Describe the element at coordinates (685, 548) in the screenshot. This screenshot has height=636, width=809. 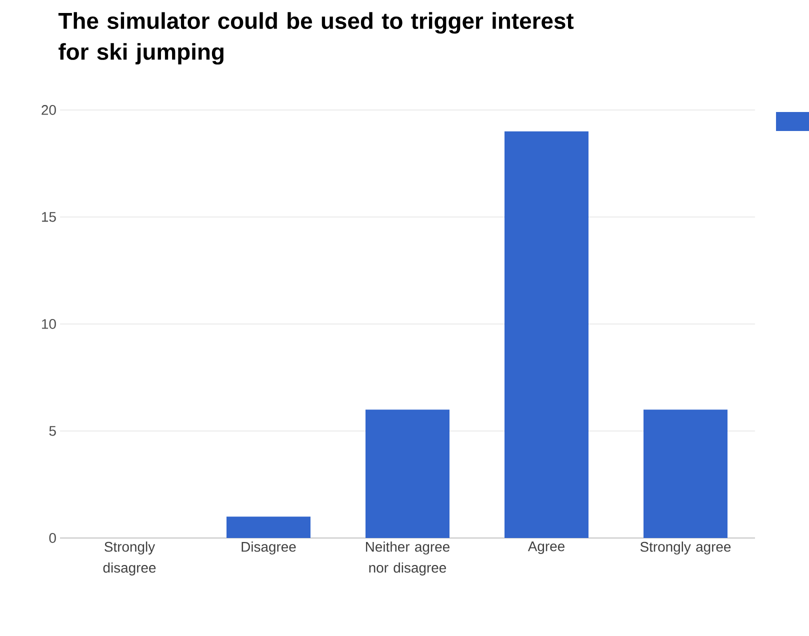
I see `x-tick-label: Strongly agree` at that location.